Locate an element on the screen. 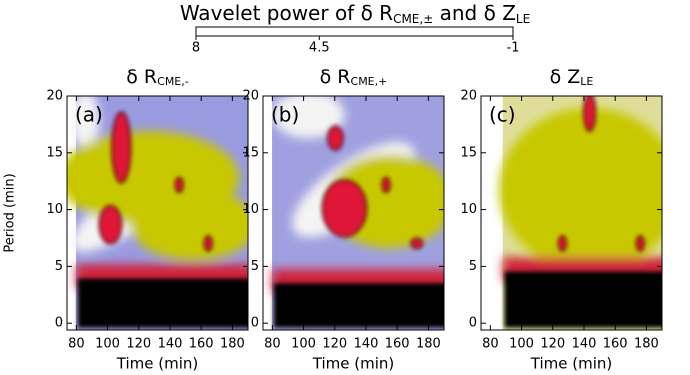  panel-title-text: δ Z is located at coordinates (565, 77).